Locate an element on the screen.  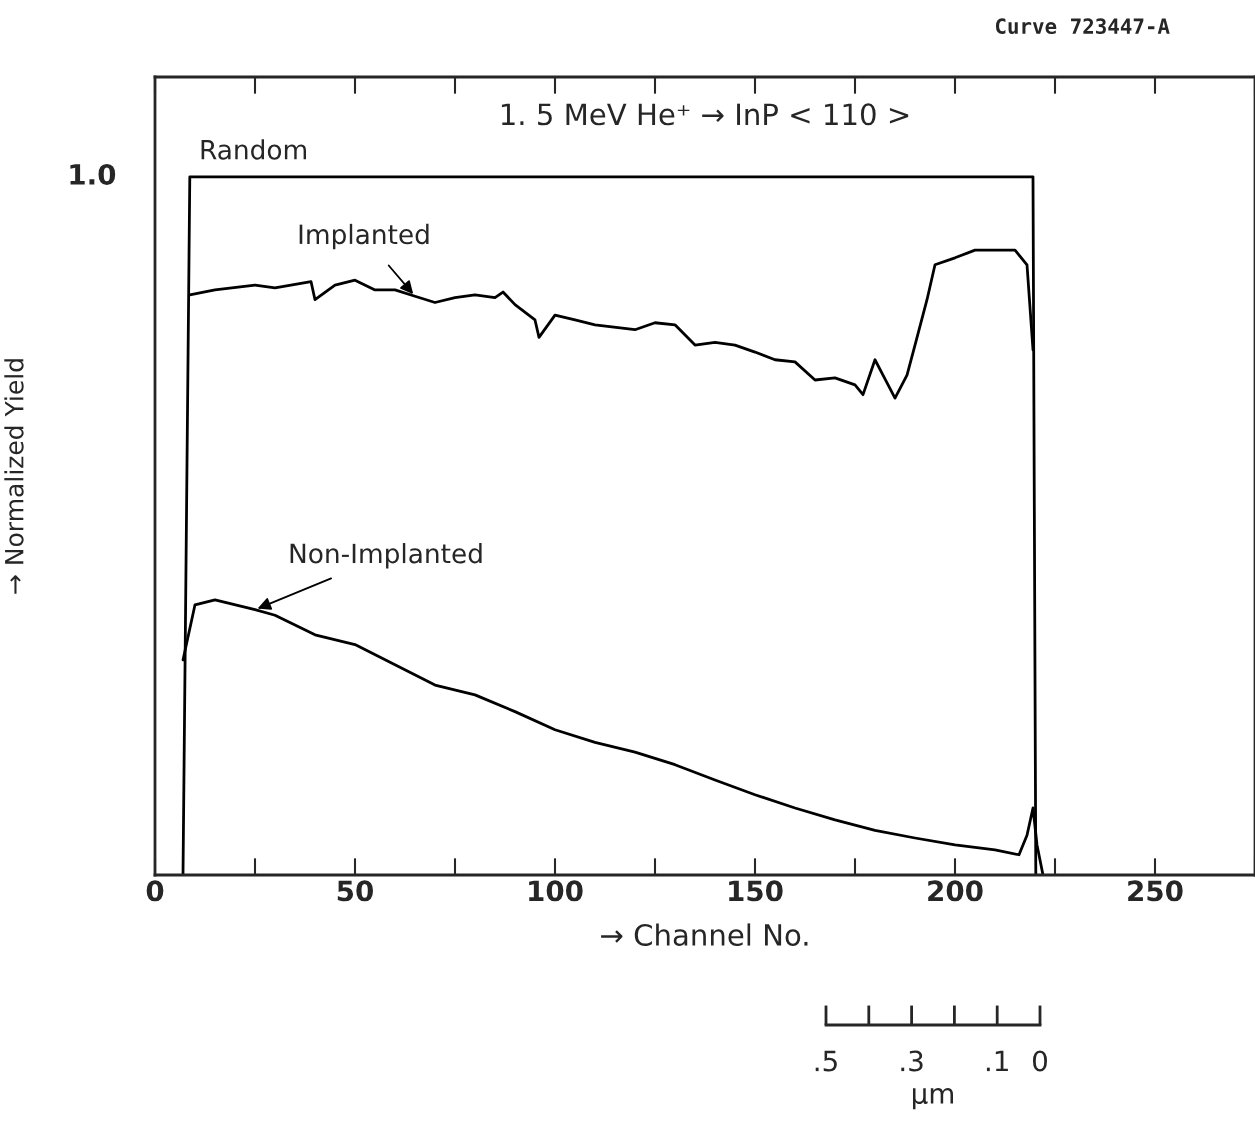
y-axis-title: → Normalized Yield is located at coordinates (14, 476).